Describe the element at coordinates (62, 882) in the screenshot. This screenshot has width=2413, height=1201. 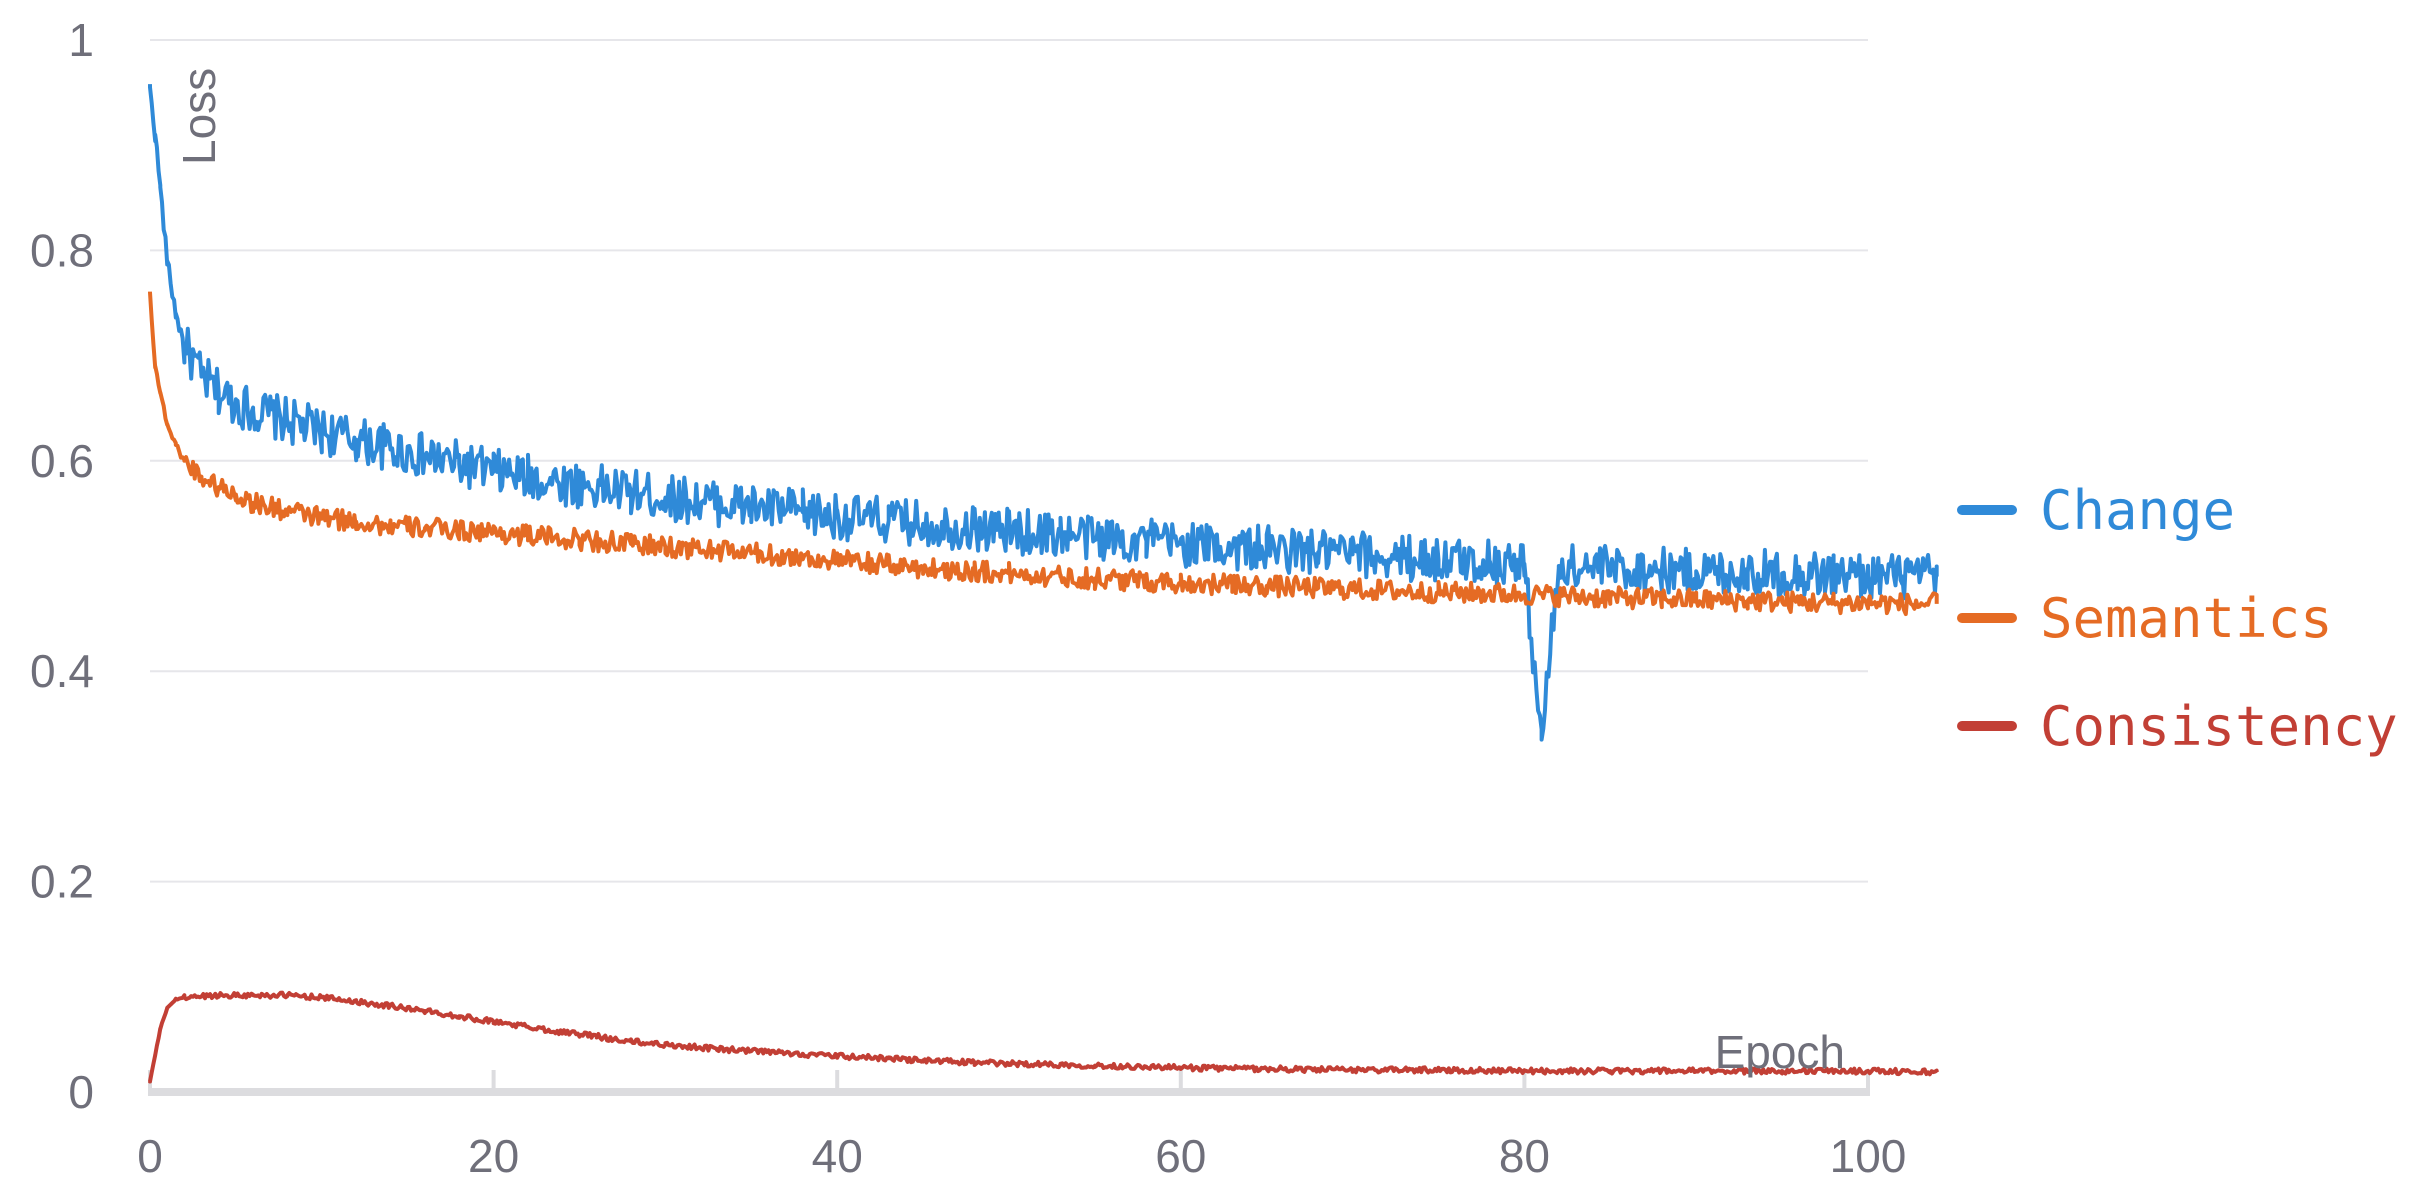
I see `y-tick-label: 0.2` at that location.